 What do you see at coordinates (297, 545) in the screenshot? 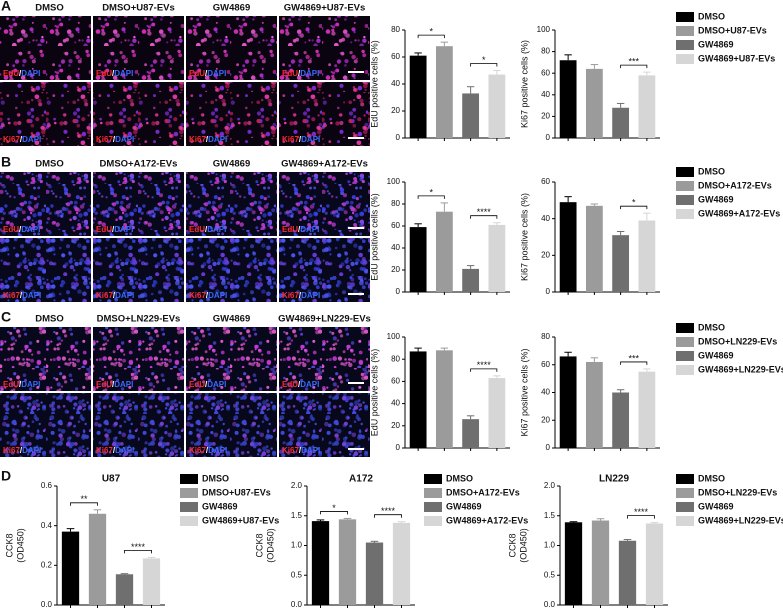
I see `y-tick-label: 1.0` at bounding box center [297, 545].